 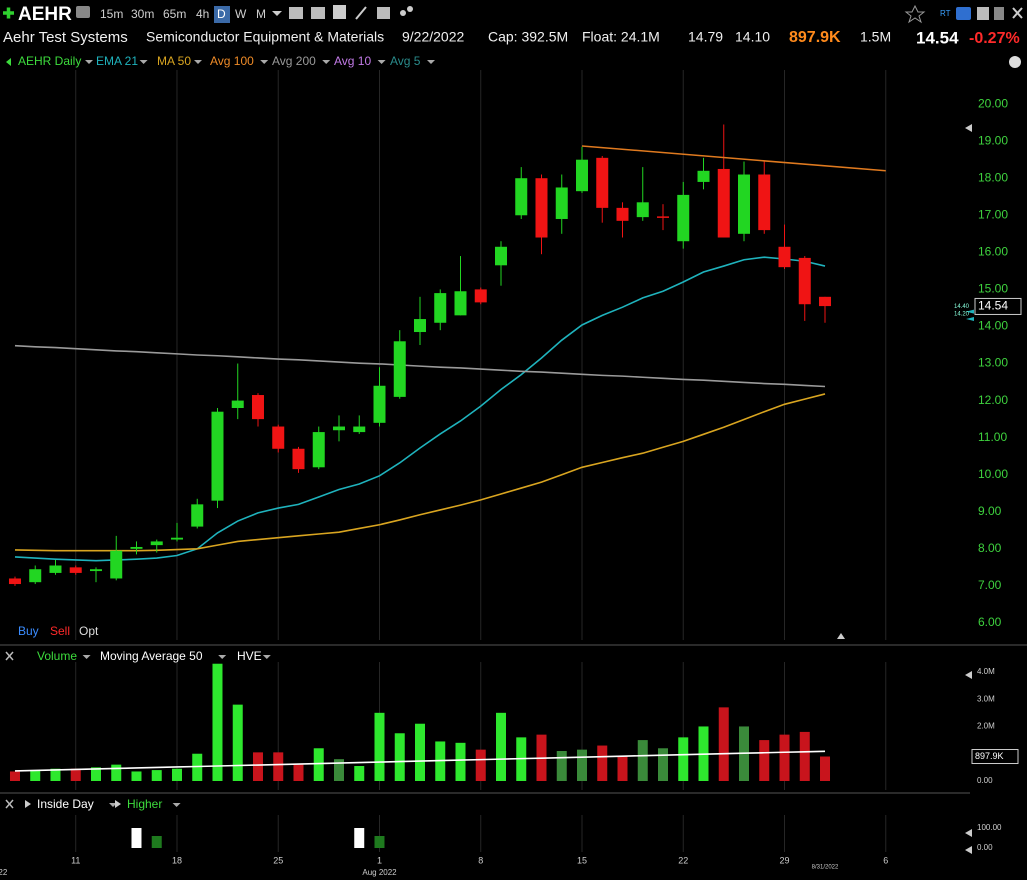 I want to click on symbol-tool, so click(x=83, y=12).